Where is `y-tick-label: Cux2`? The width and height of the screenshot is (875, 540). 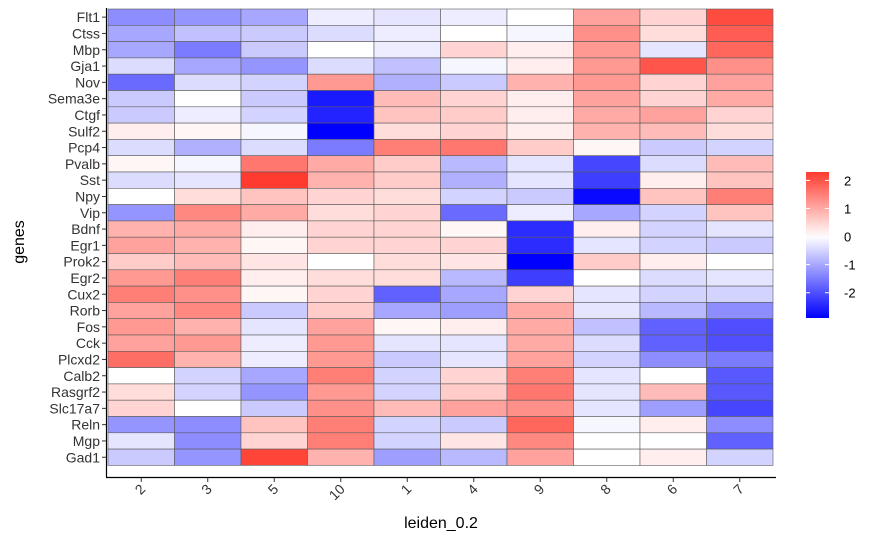 y-tick-label: Cux2 is located at coordinates (83, 294).